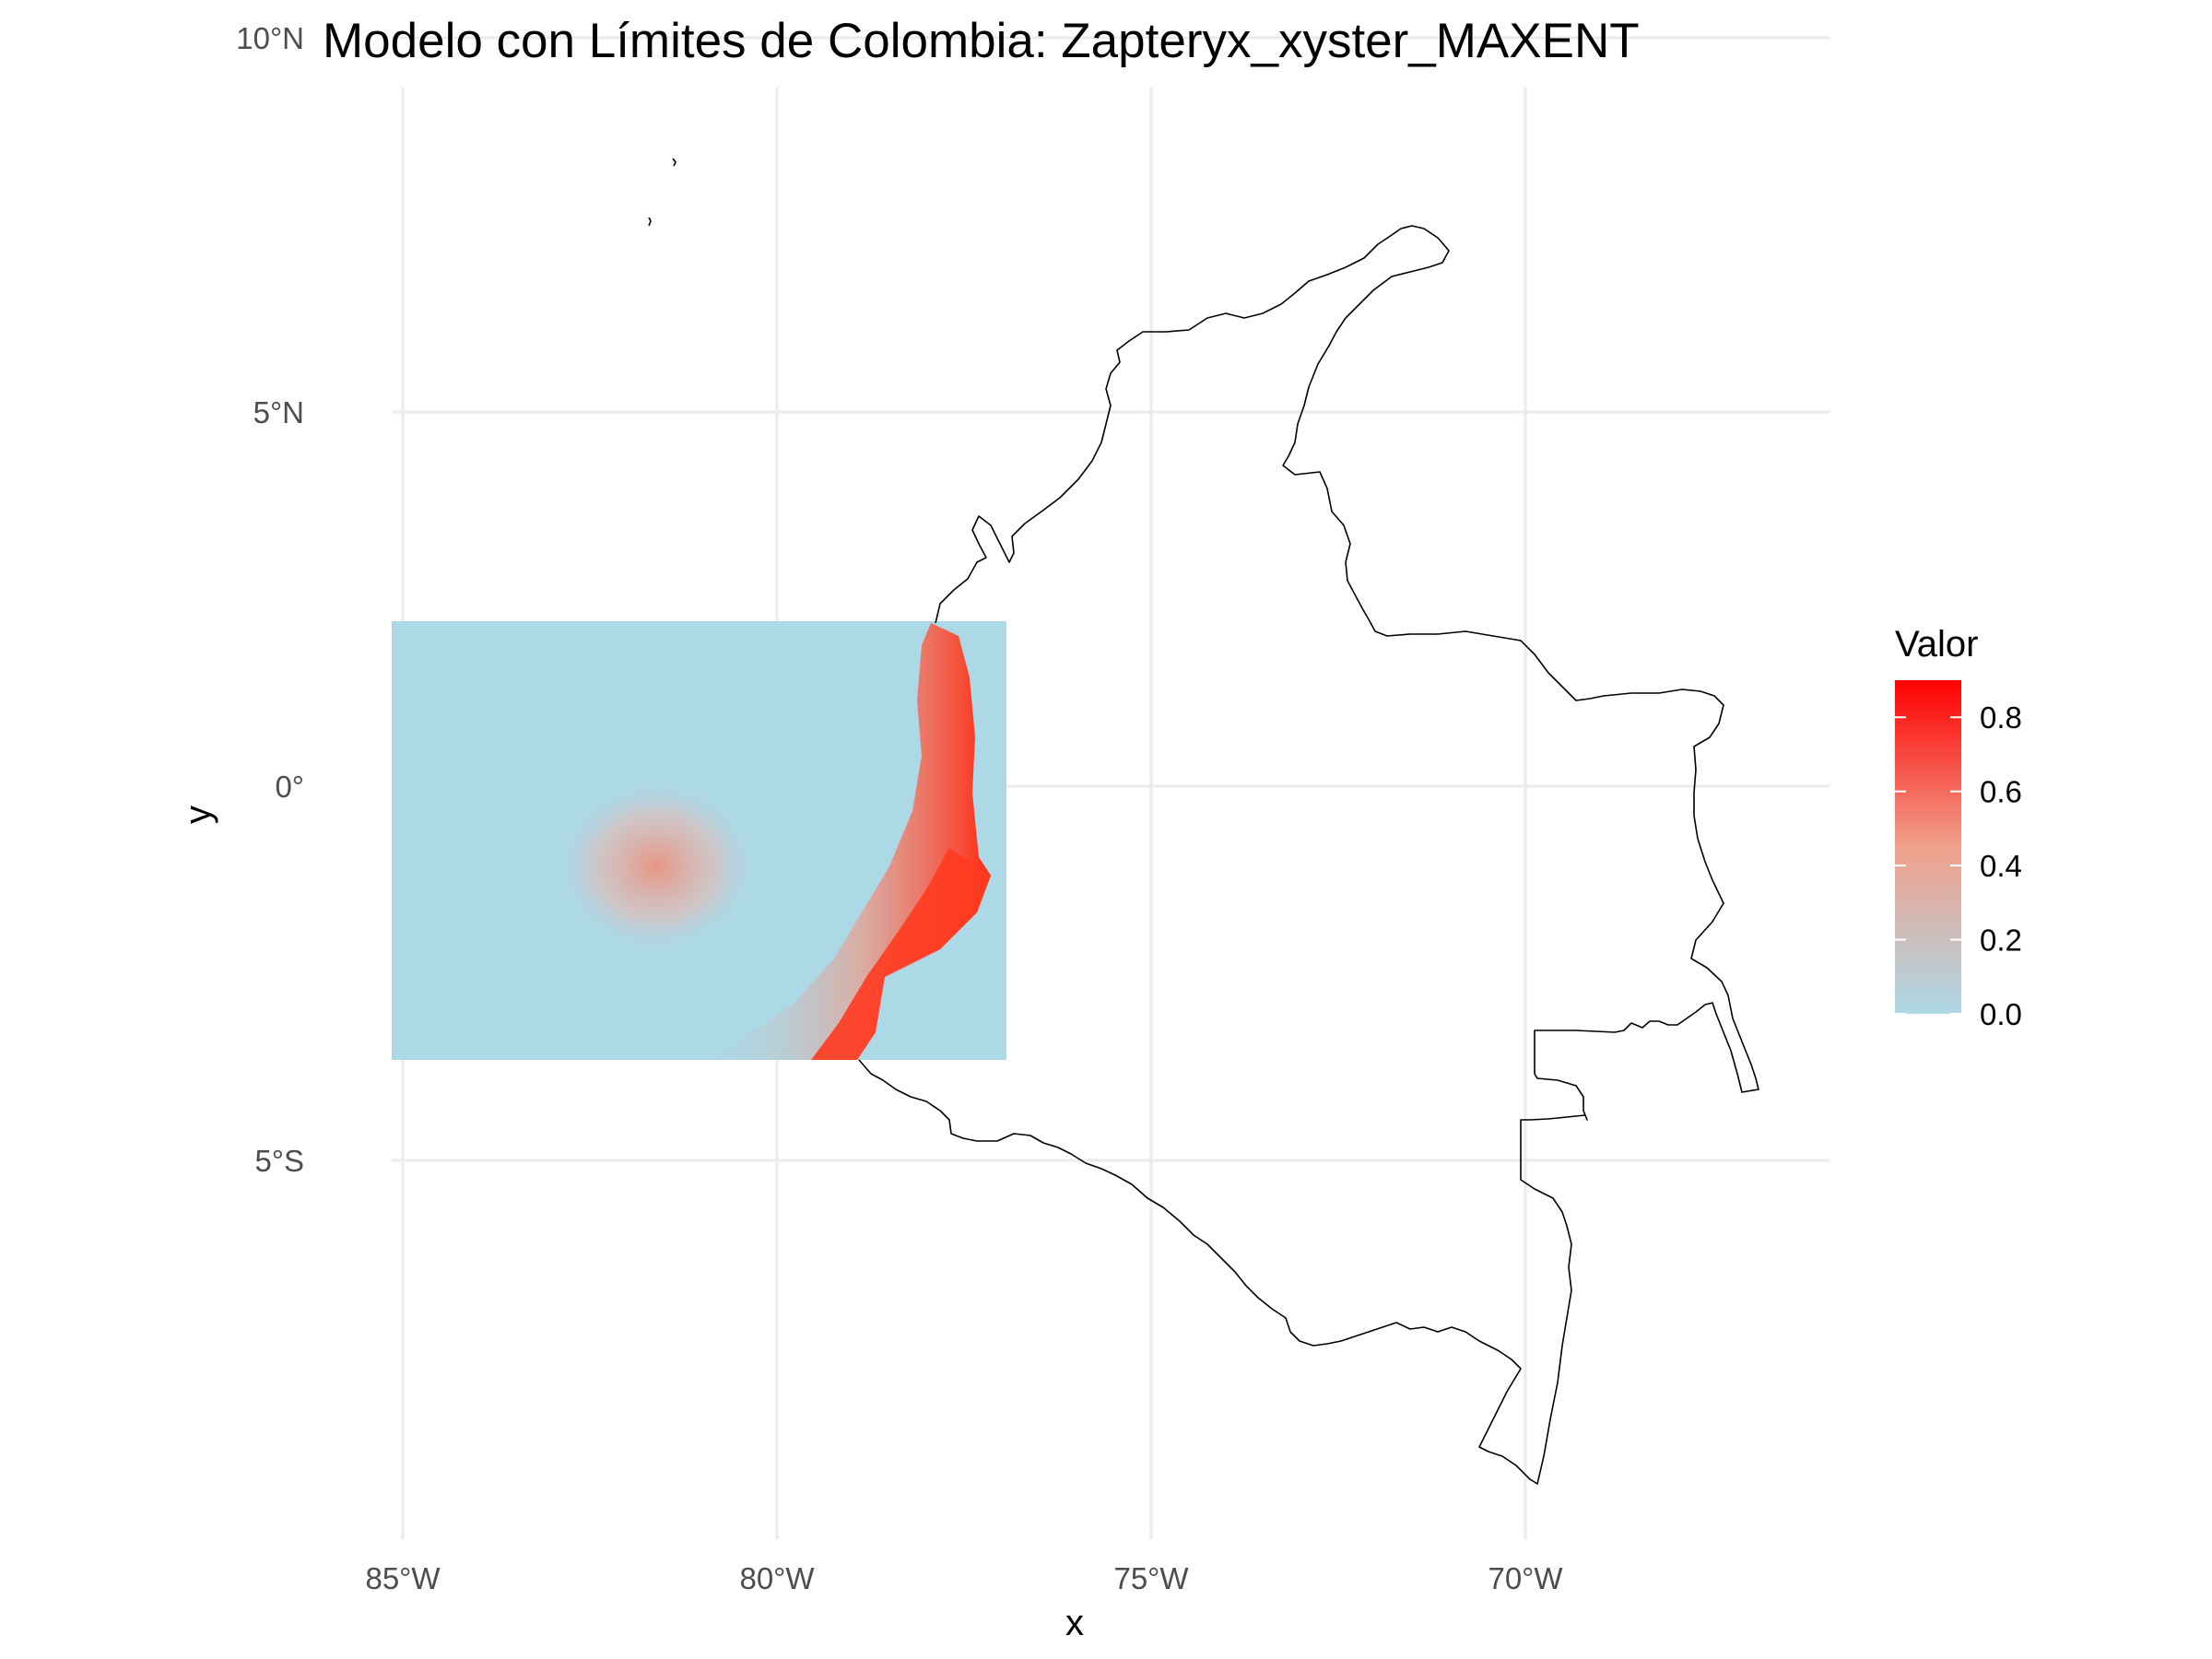 The image size is (2212, 1659). Describe the element at coordinates (278, 412) in the screenshot. I see `y-tick-label: 5°N` at that location.